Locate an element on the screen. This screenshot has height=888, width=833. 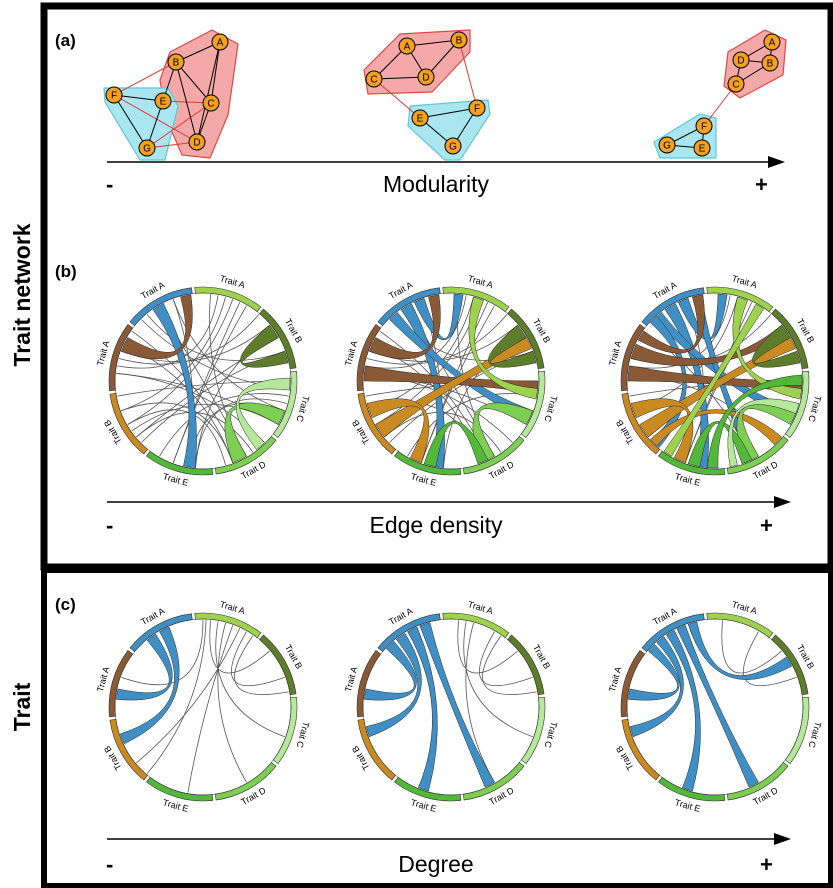
network-1: A B E C D F G is located at coordinates (171, 95).